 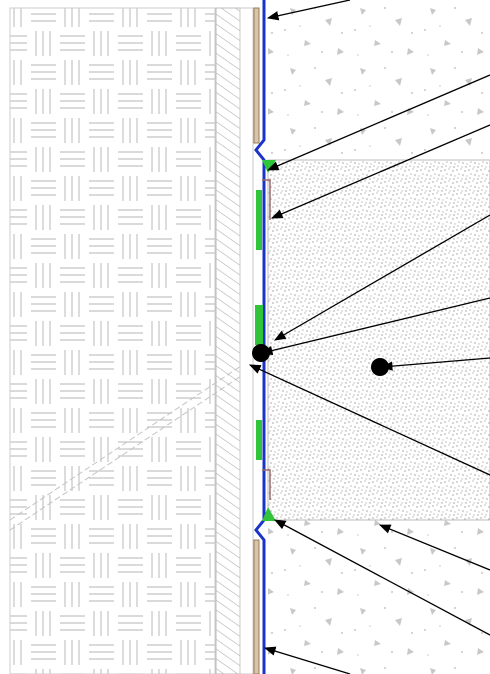 What do you see at coordinates (266, 339) in the screenshot?
I see `profile` at bounding box center [266, 339].